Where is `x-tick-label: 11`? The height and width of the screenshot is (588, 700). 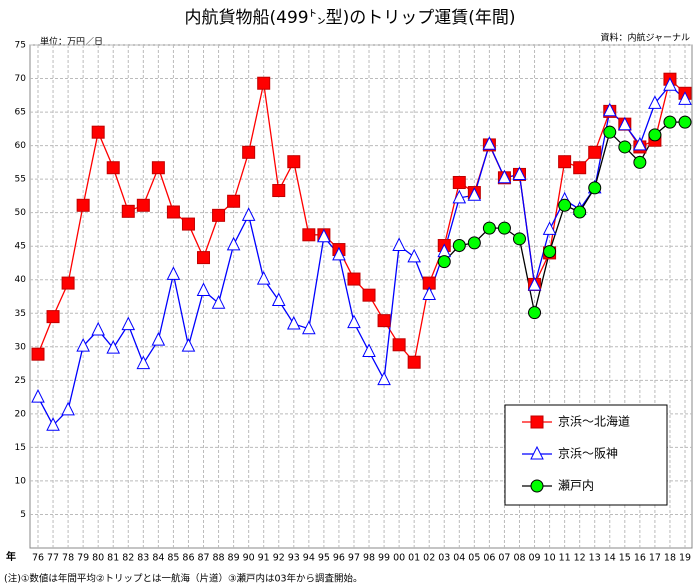 x-tick-label: 11 is located at coordinates (565, 558).